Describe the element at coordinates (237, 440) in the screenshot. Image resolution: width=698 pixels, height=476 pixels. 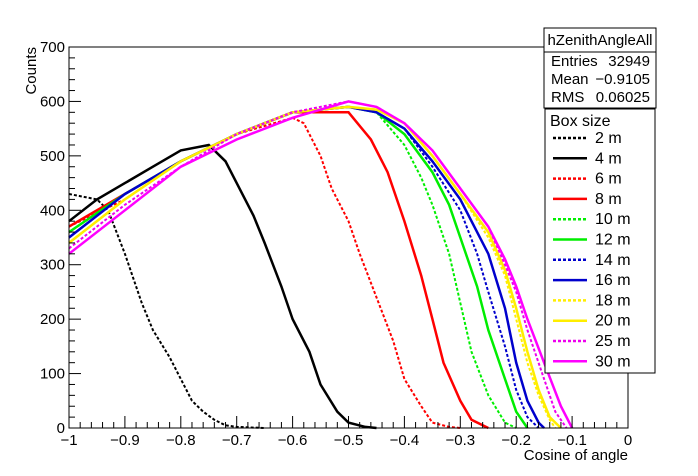
I see `x-tick-label: −0.7` at that location.